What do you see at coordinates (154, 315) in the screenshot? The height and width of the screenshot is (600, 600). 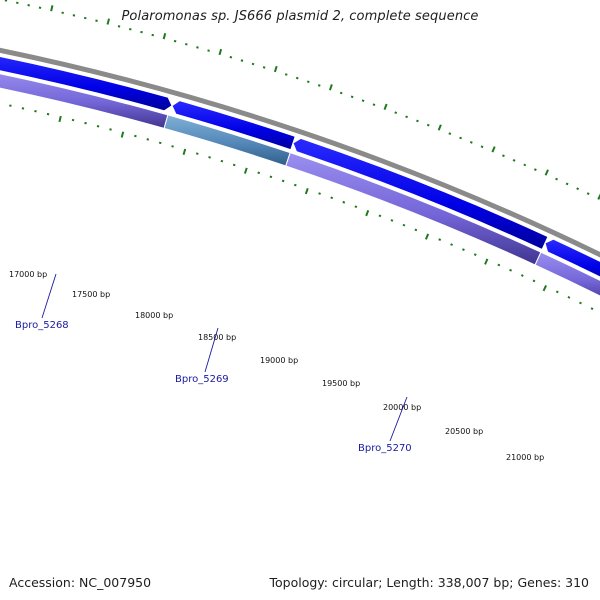 I see `scale-label: 18000 bp` at bounding box center [154, 315].